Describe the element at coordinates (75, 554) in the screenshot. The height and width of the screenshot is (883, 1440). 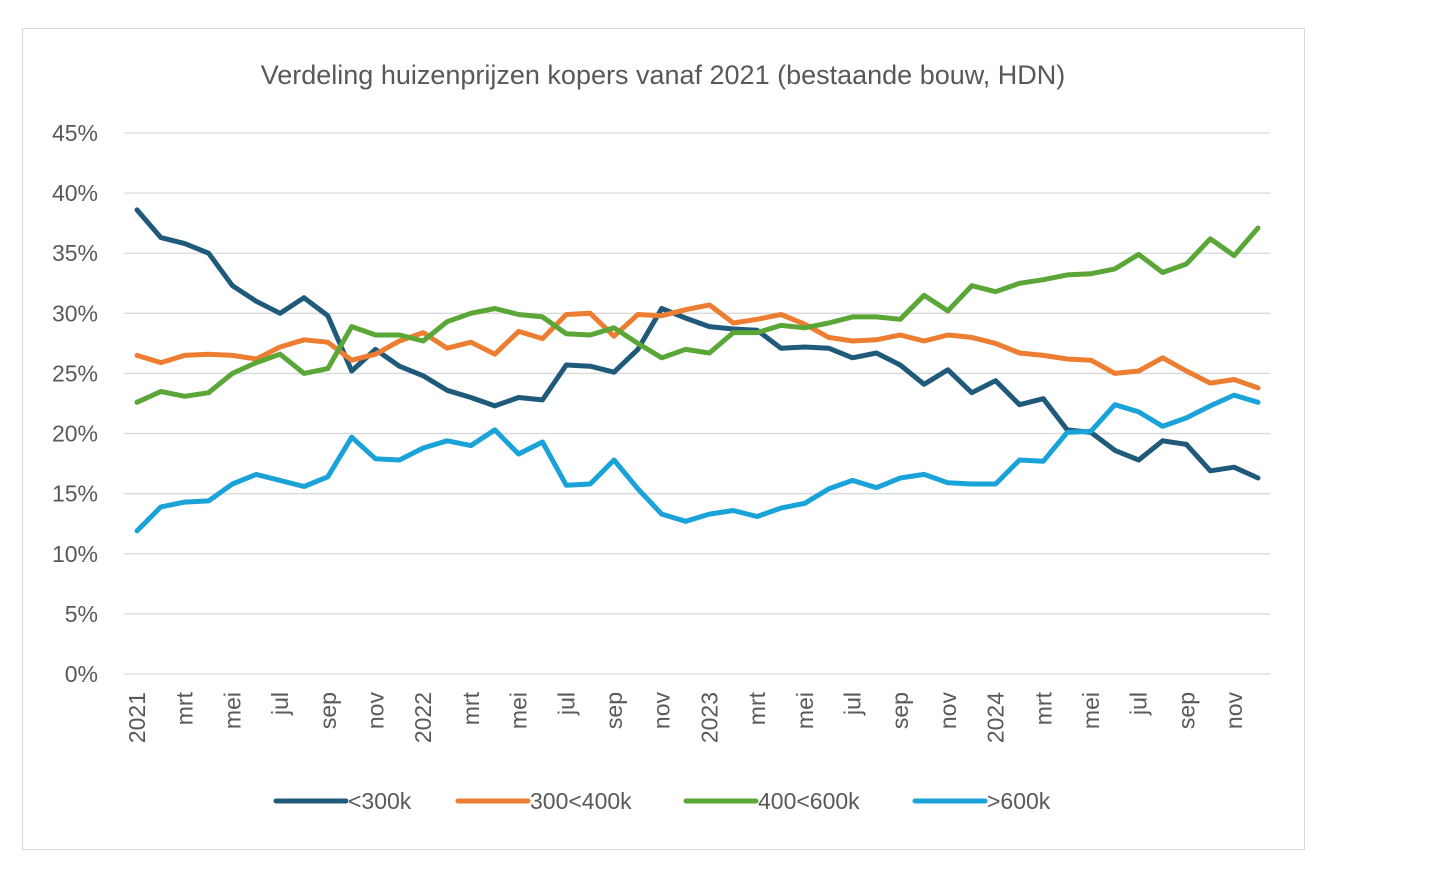
I see `y-tick-label: 10%` at that location.